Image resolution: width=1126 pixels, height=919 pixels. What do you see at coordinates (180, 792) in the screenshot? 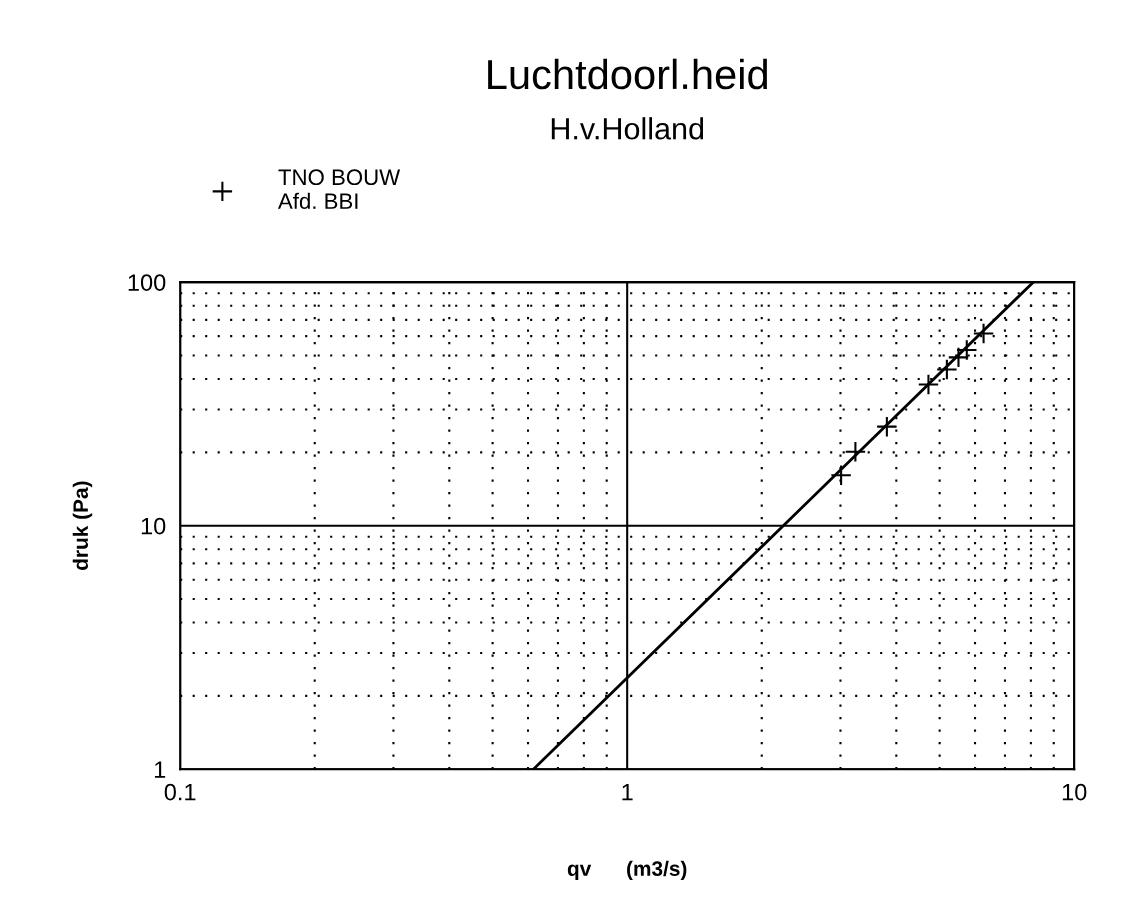
I see `x-tick-label: 0.1` at bounding box center [180, 792].